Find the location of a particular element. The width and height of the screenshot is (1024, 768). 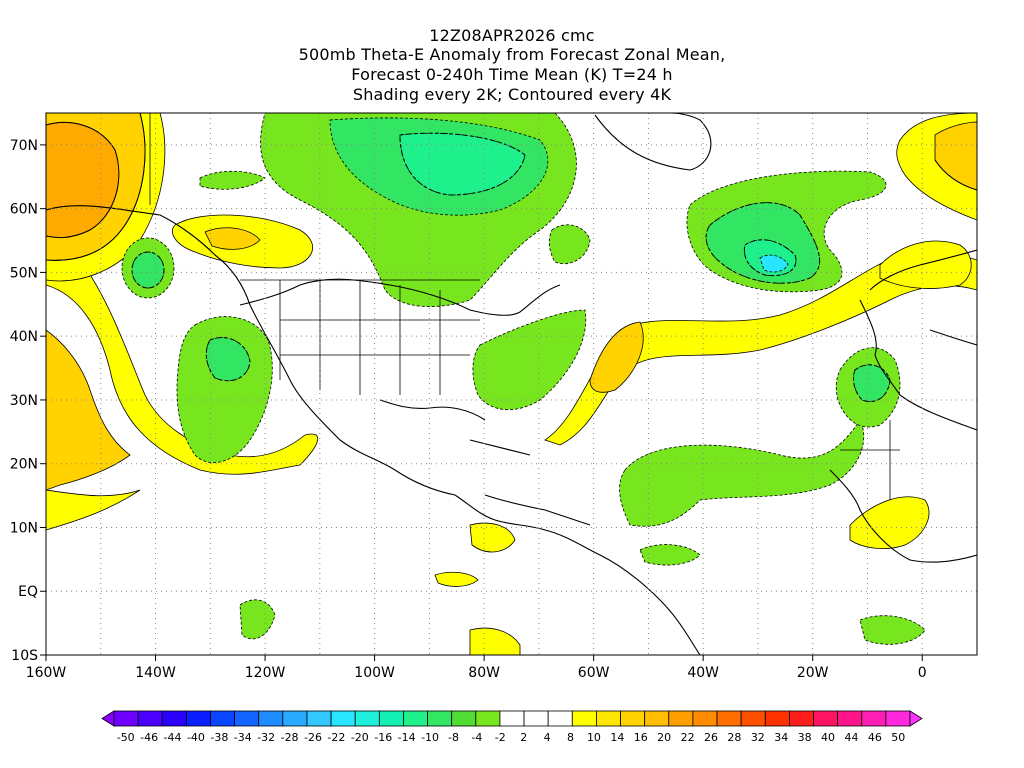

anomaly-positive-pacific-lower is located at coordinates (93, 510).